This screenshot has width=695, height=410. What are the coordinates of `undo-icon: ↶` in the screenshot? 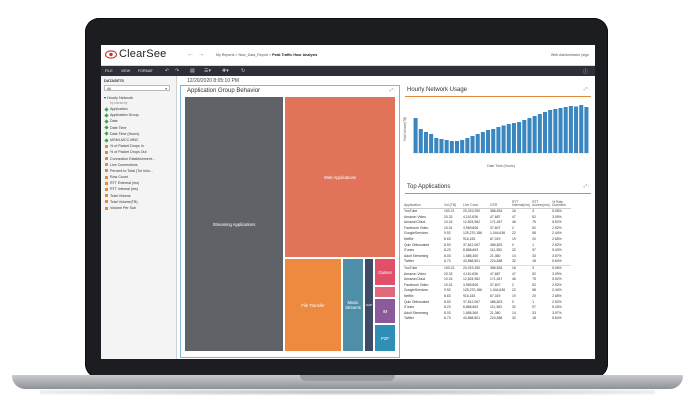 It's located at (167, 71).